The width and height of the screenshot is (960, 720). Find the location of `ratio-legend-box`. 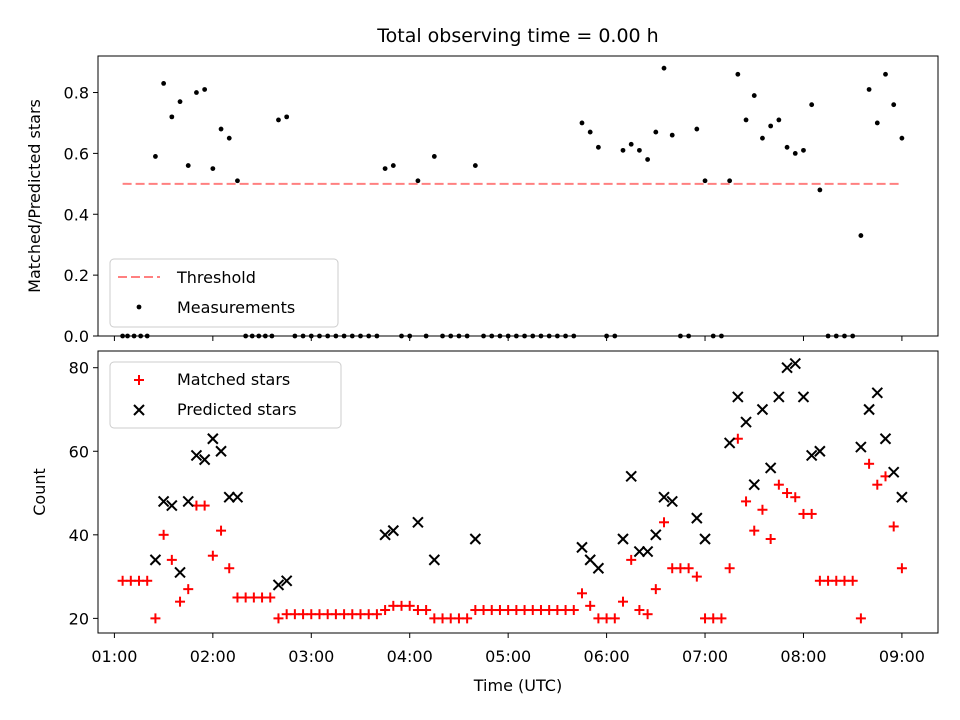

ratio-legend-box is located at coordinates (224, 293).